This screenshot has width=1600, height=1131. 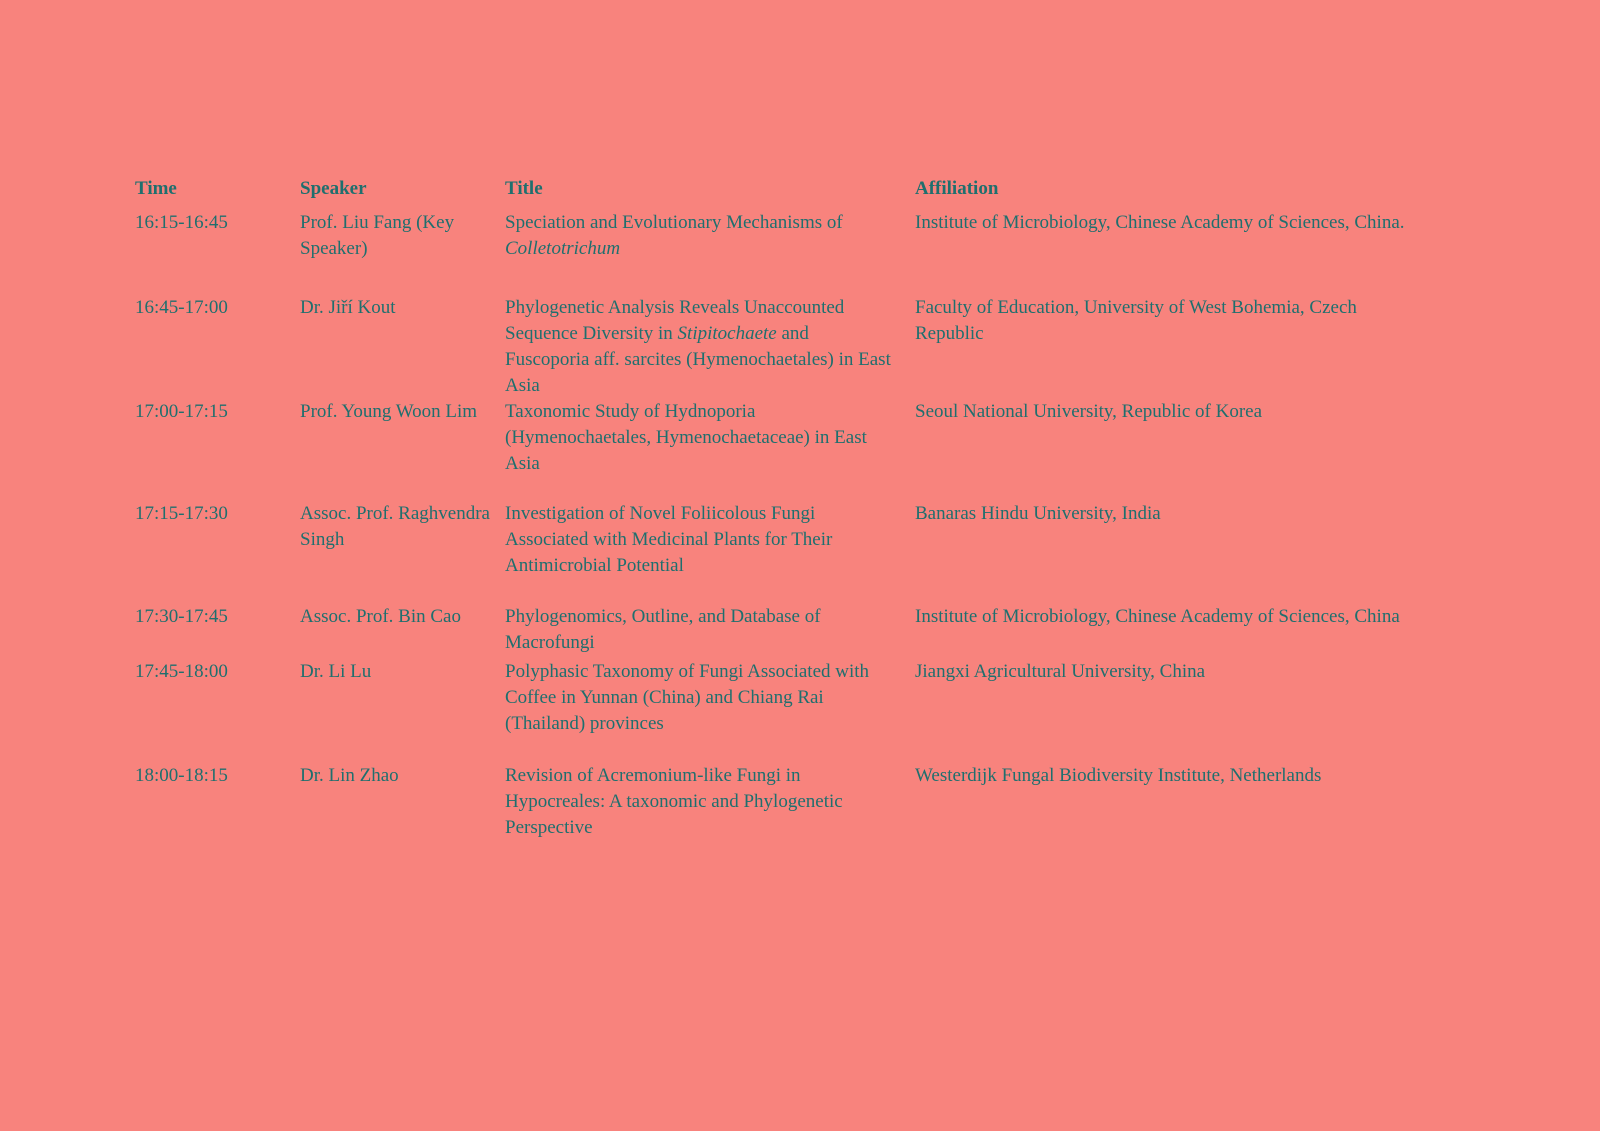 I want to click on cell-speaker: Prof. Liu Fang (Key Speaker), so click(x=377, y=235).